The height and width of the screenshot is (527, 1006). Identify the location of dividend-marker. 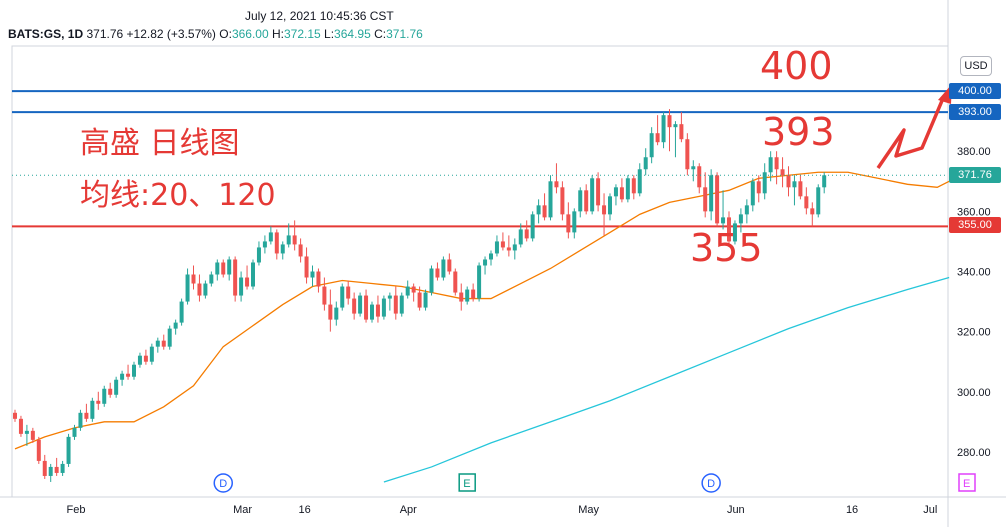
(711, 483).